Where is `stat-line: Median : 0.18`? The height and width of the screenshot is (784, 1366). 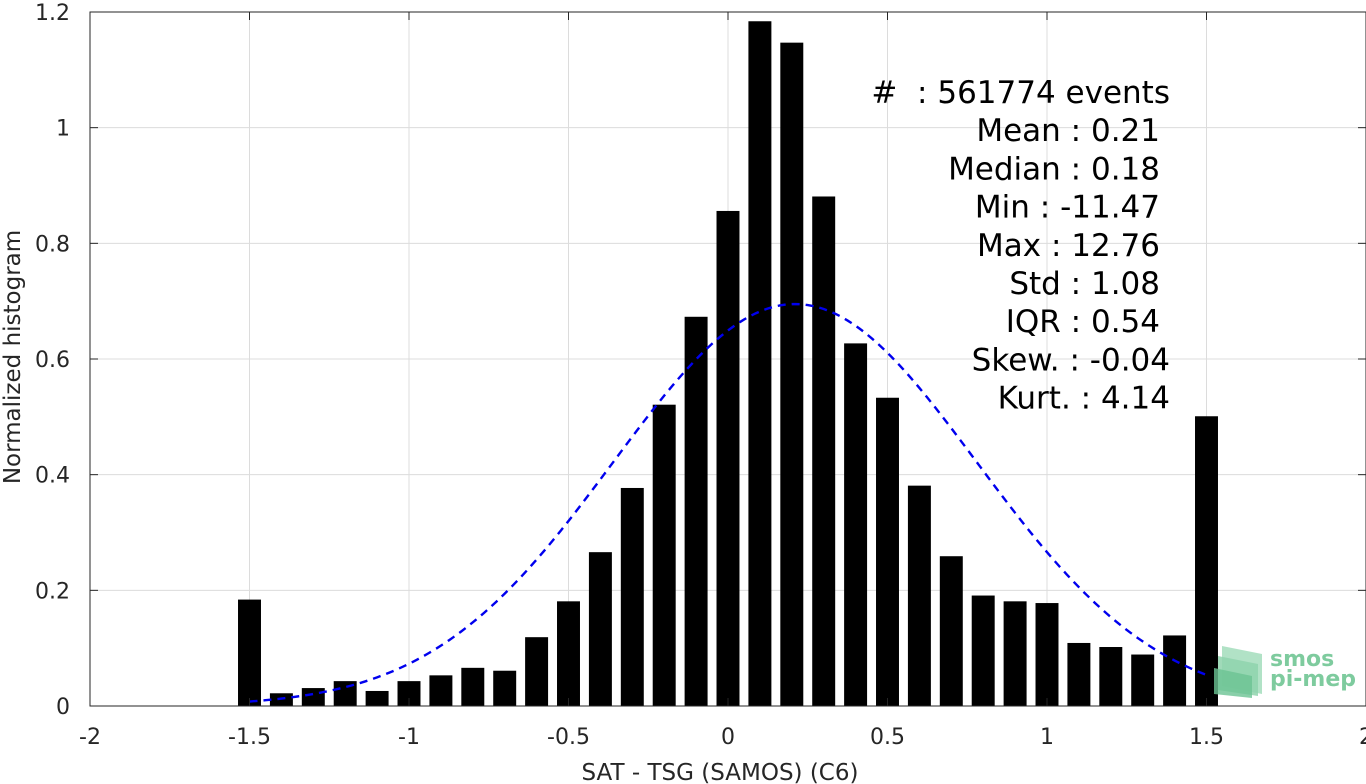 stat-line: Median : 0.18 is located at coordinates (1054, 169).